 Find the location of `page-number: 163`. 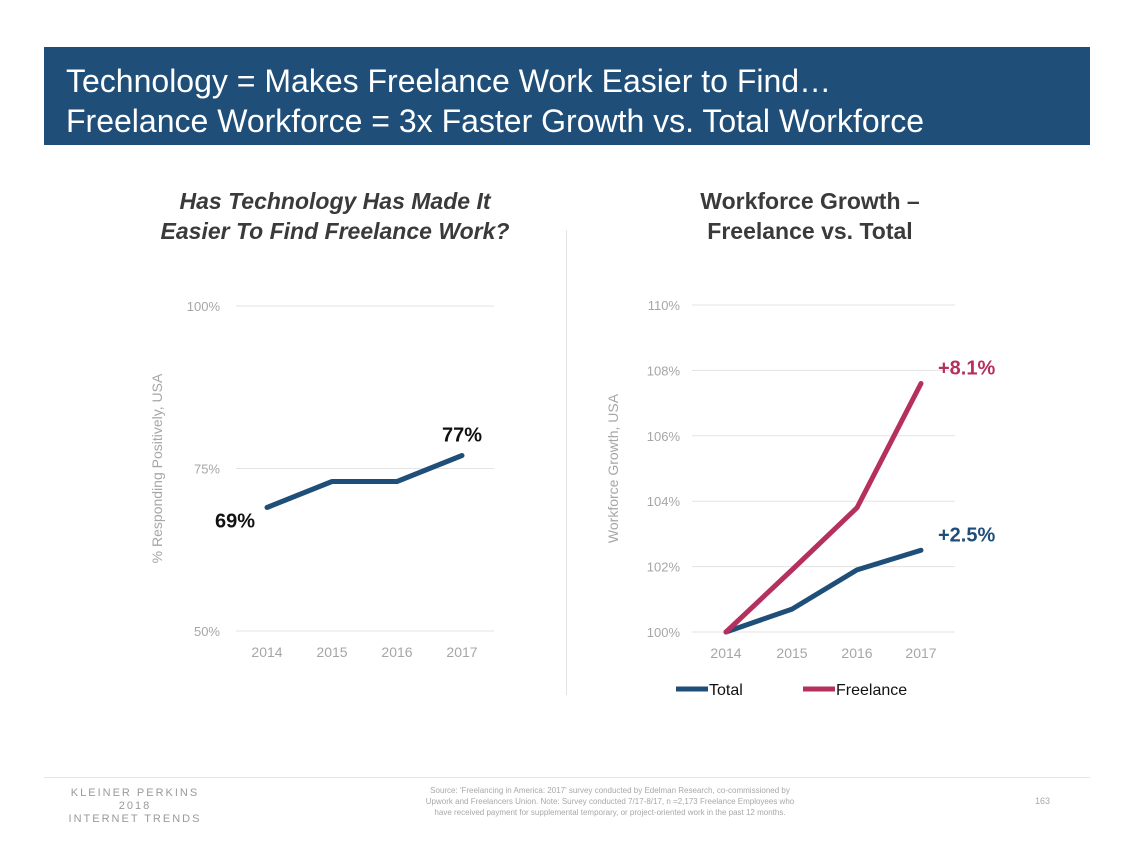

page-number: 163 is located at coordinates (1043, 801).